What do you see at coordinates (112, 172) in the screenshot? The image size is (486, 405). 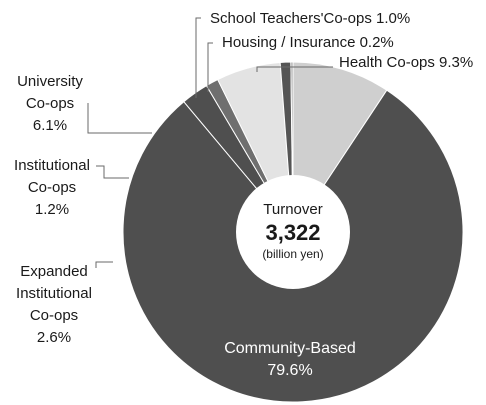 I see `leader-line-institutional-co-ops` at bounding box center [112, 172].